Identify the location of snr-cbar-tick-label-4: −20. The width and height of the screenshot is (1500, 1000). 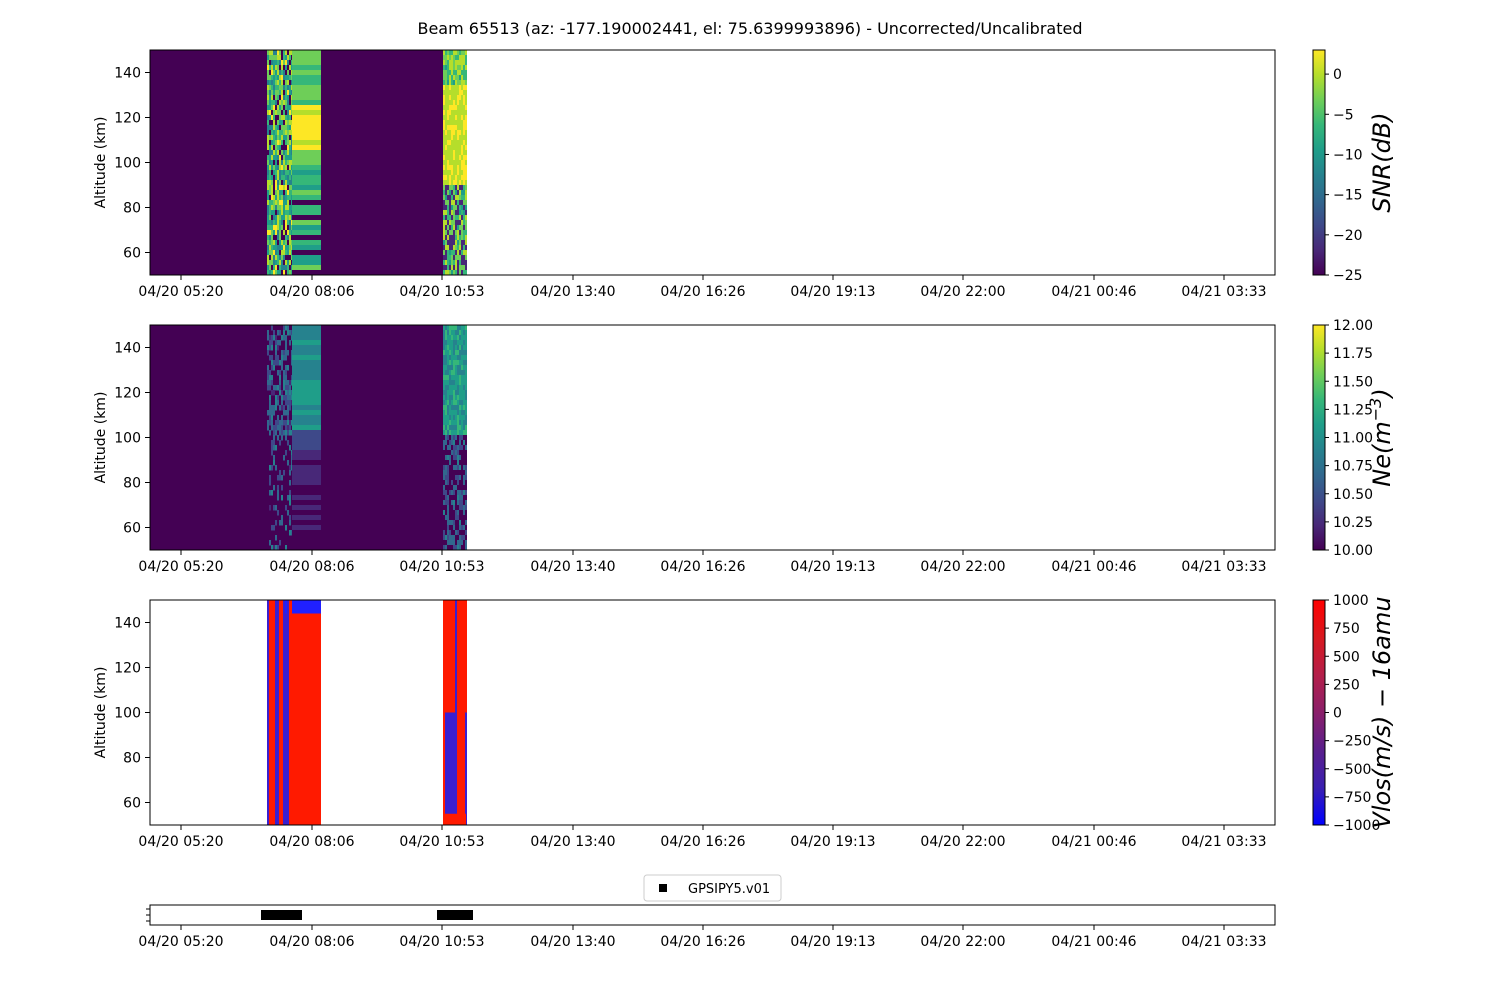
(1348, 236).